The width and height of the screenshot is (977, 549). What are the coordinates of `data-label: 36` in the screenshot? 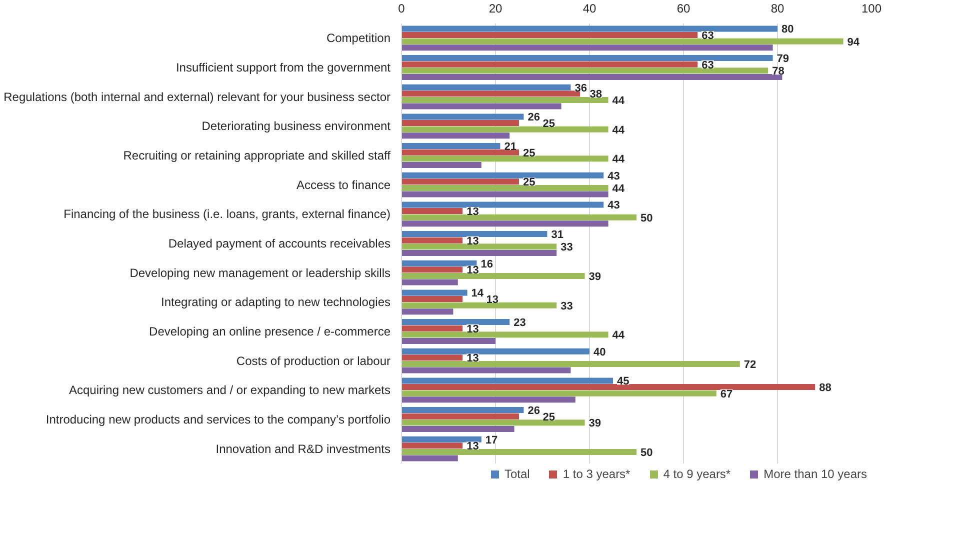 It's located at (580, 88).